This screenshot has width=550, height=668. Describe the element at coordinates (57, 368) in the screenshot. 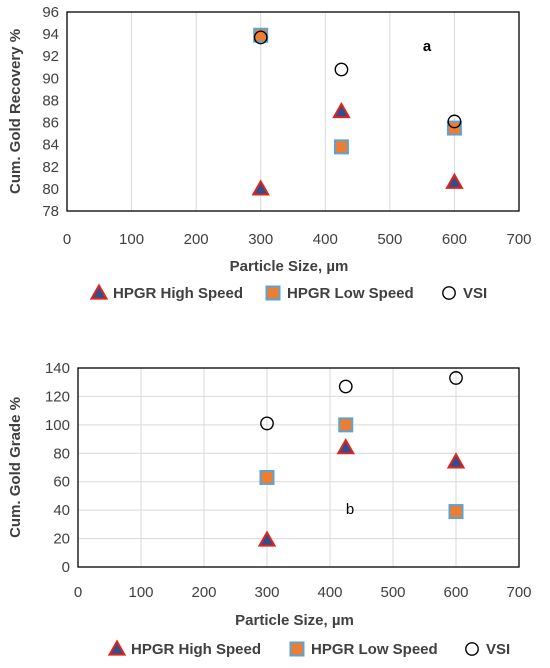

I see `y-tick-label: 140` at that location.